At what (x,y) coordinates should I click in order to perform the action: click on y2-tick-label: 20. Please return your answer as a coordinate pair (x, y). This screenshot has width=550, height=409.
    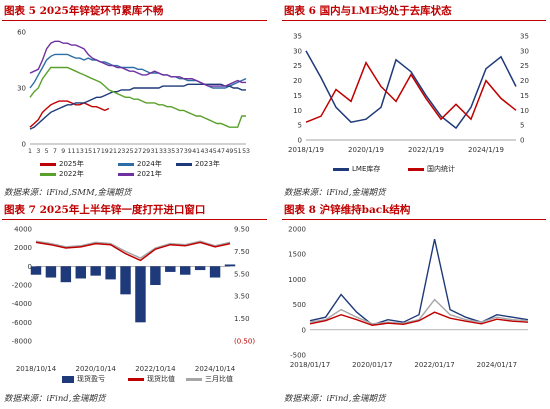
    Looking at the image, I should click on (524, 81).